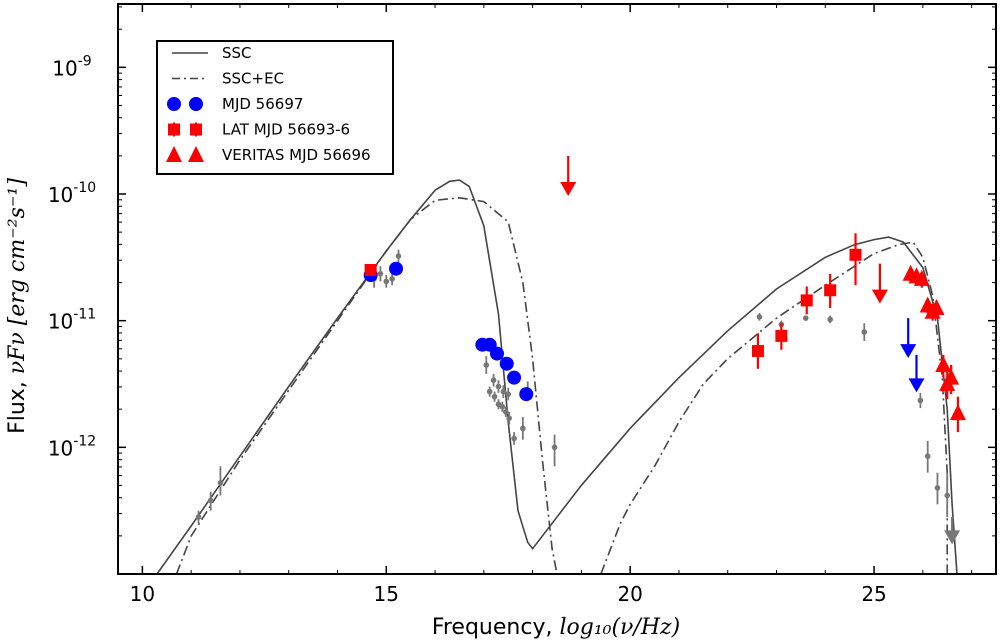  Describe the element at coordinates (873, 594) in the screenshot. I see `x-tick-label: 25` at that location.